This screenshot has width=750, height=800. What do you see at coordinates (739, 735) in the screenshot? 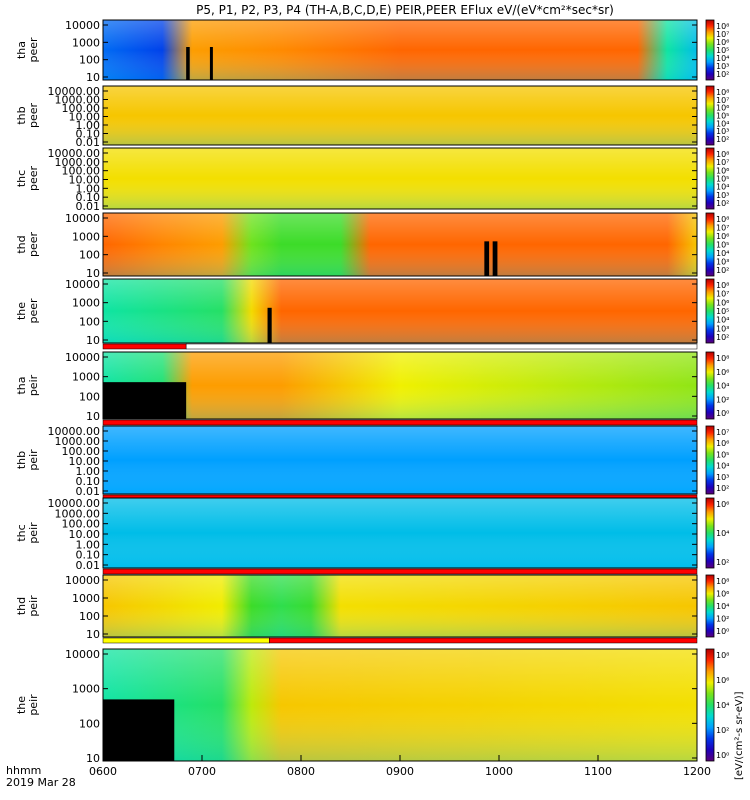
I see `colorbar-unit-label: [eV/(cm²-s sr-eV)]` at bounding box center [739, 735].